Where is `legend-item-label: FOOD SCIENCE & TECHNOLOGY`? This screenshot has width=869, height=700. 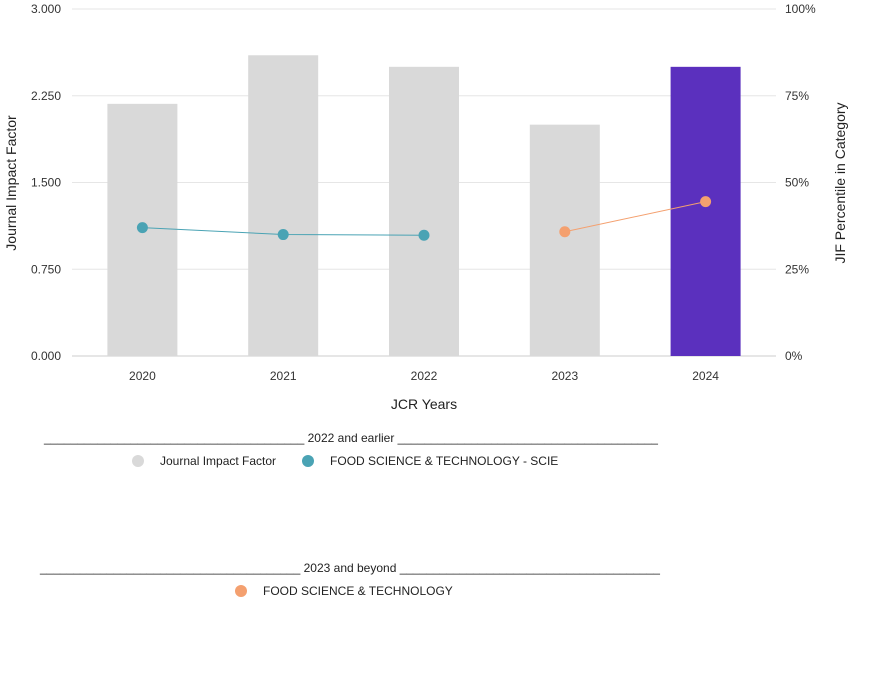 legend-item-label: FOOD SCIENCE & TECHNOLOGY is located at coordinates (358, 591).